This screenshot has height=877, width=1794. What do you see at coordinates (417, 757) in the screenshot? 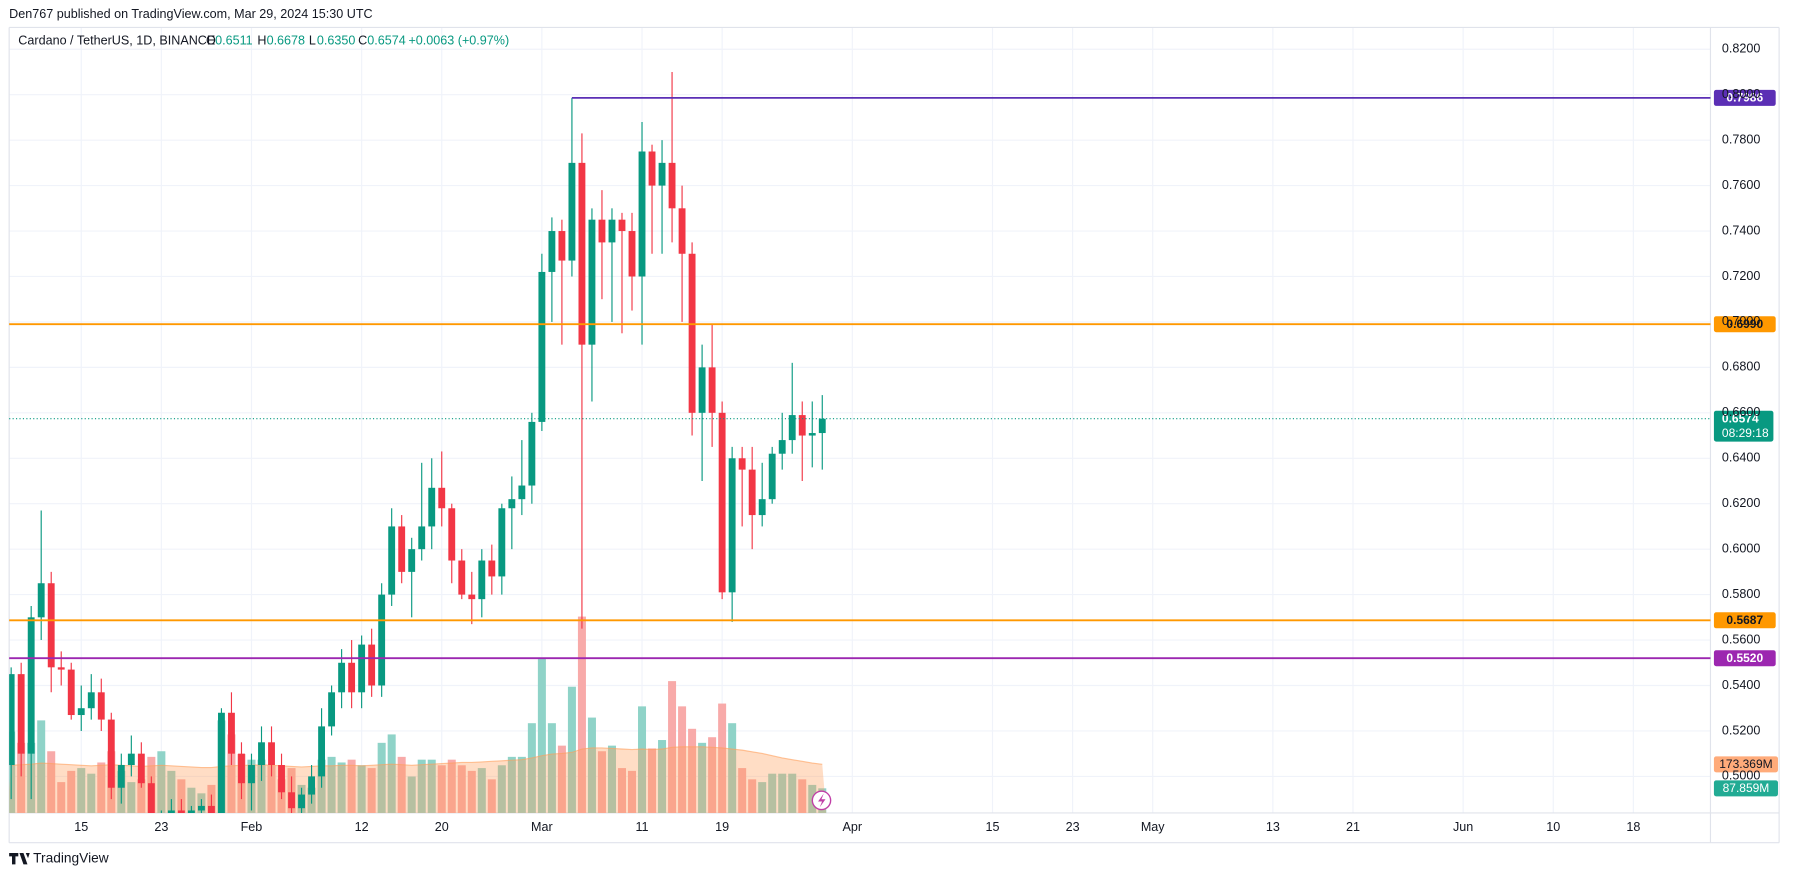
I see `volume-ma-area` at bounding box center [417, 757].